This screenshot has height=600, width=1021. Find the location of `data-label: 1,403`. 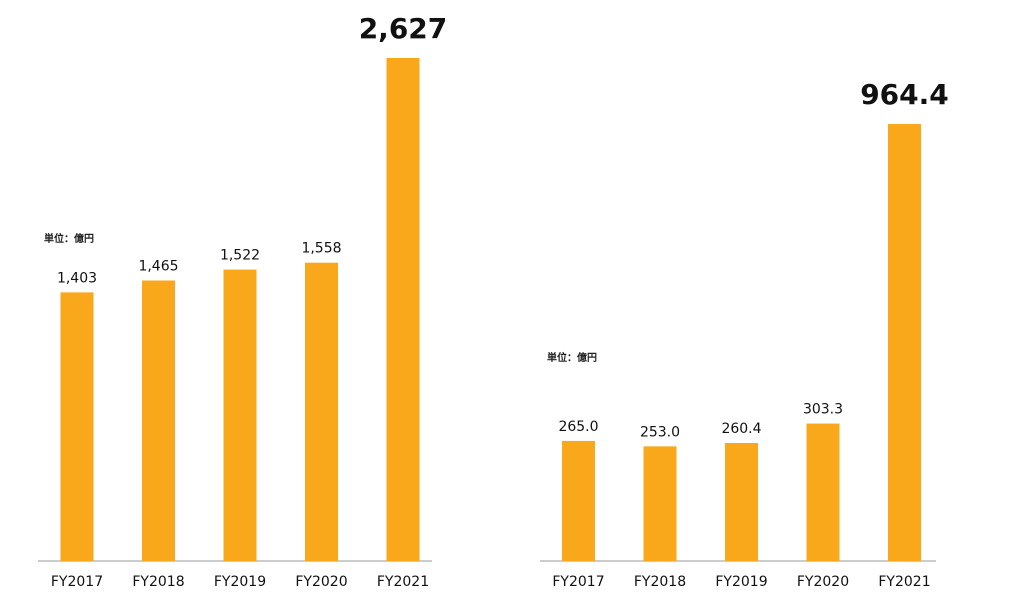

data-label: 1,403 is located at coordinates (77, 278).